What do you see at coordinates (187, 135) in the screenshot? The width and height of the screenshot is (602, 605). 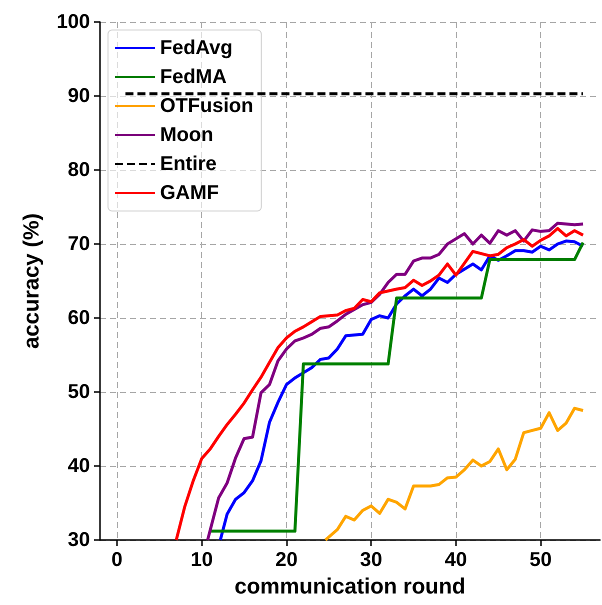 I see `legend-label: Moon` at bounding box center [187, 135].